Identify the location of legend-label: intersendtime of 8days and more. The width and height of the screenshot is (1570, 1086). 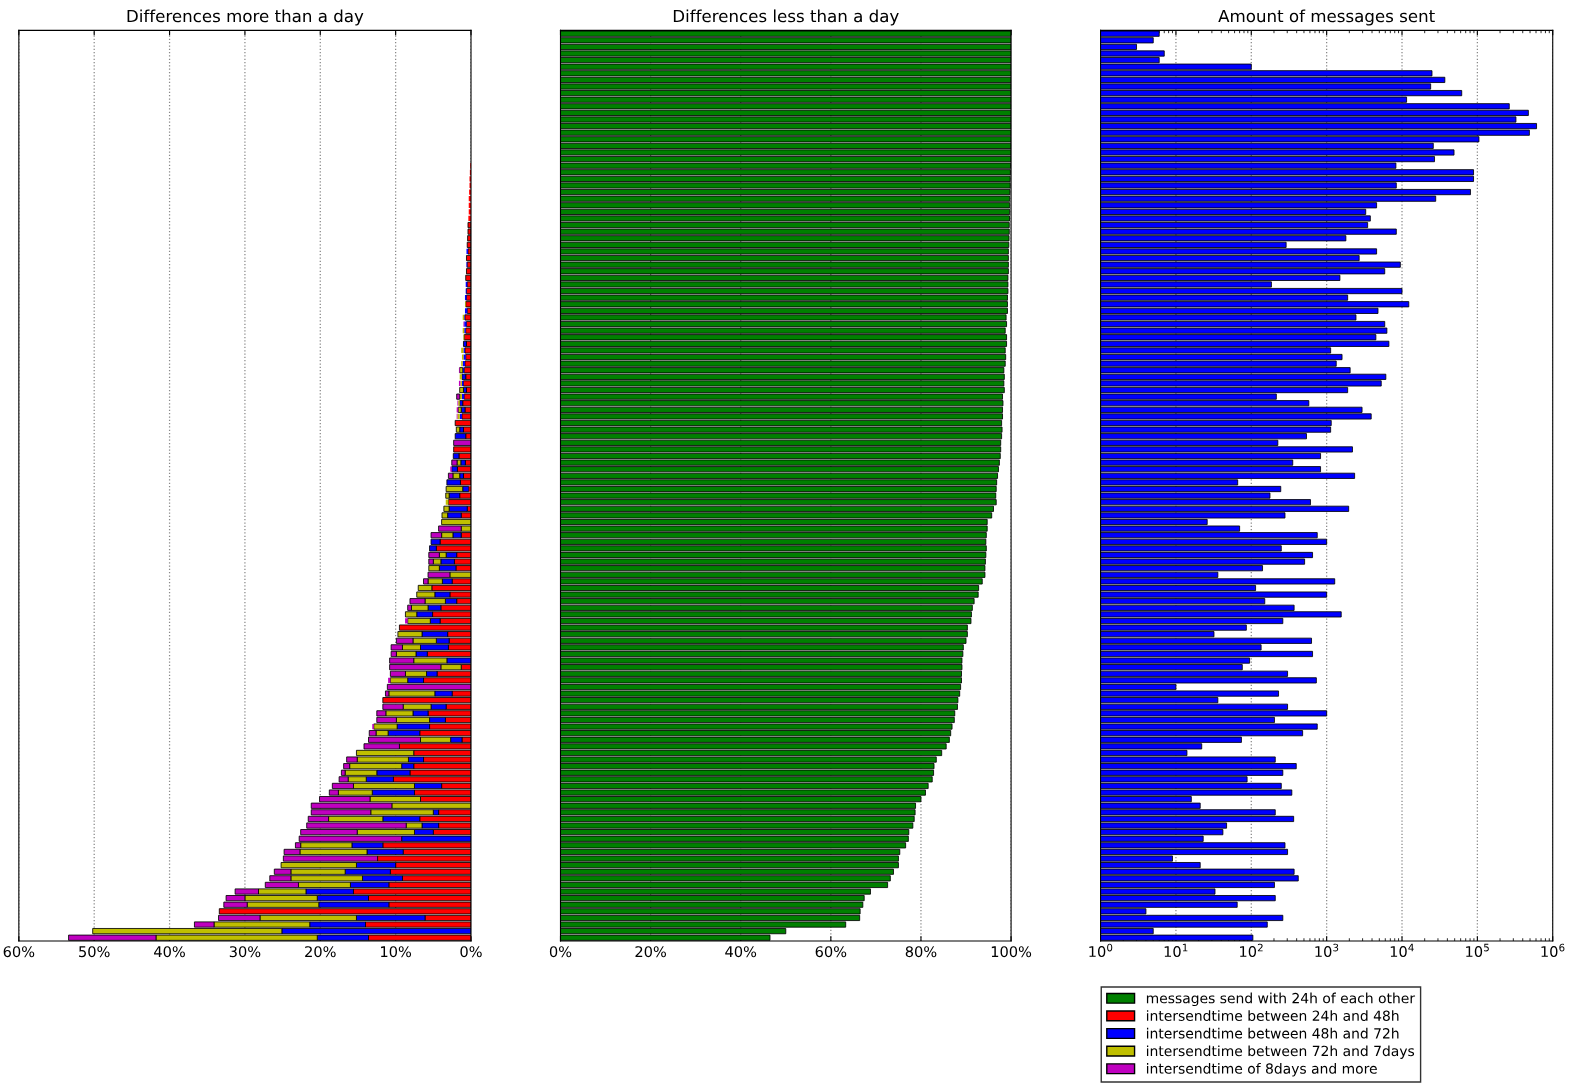
(1261, 1070).